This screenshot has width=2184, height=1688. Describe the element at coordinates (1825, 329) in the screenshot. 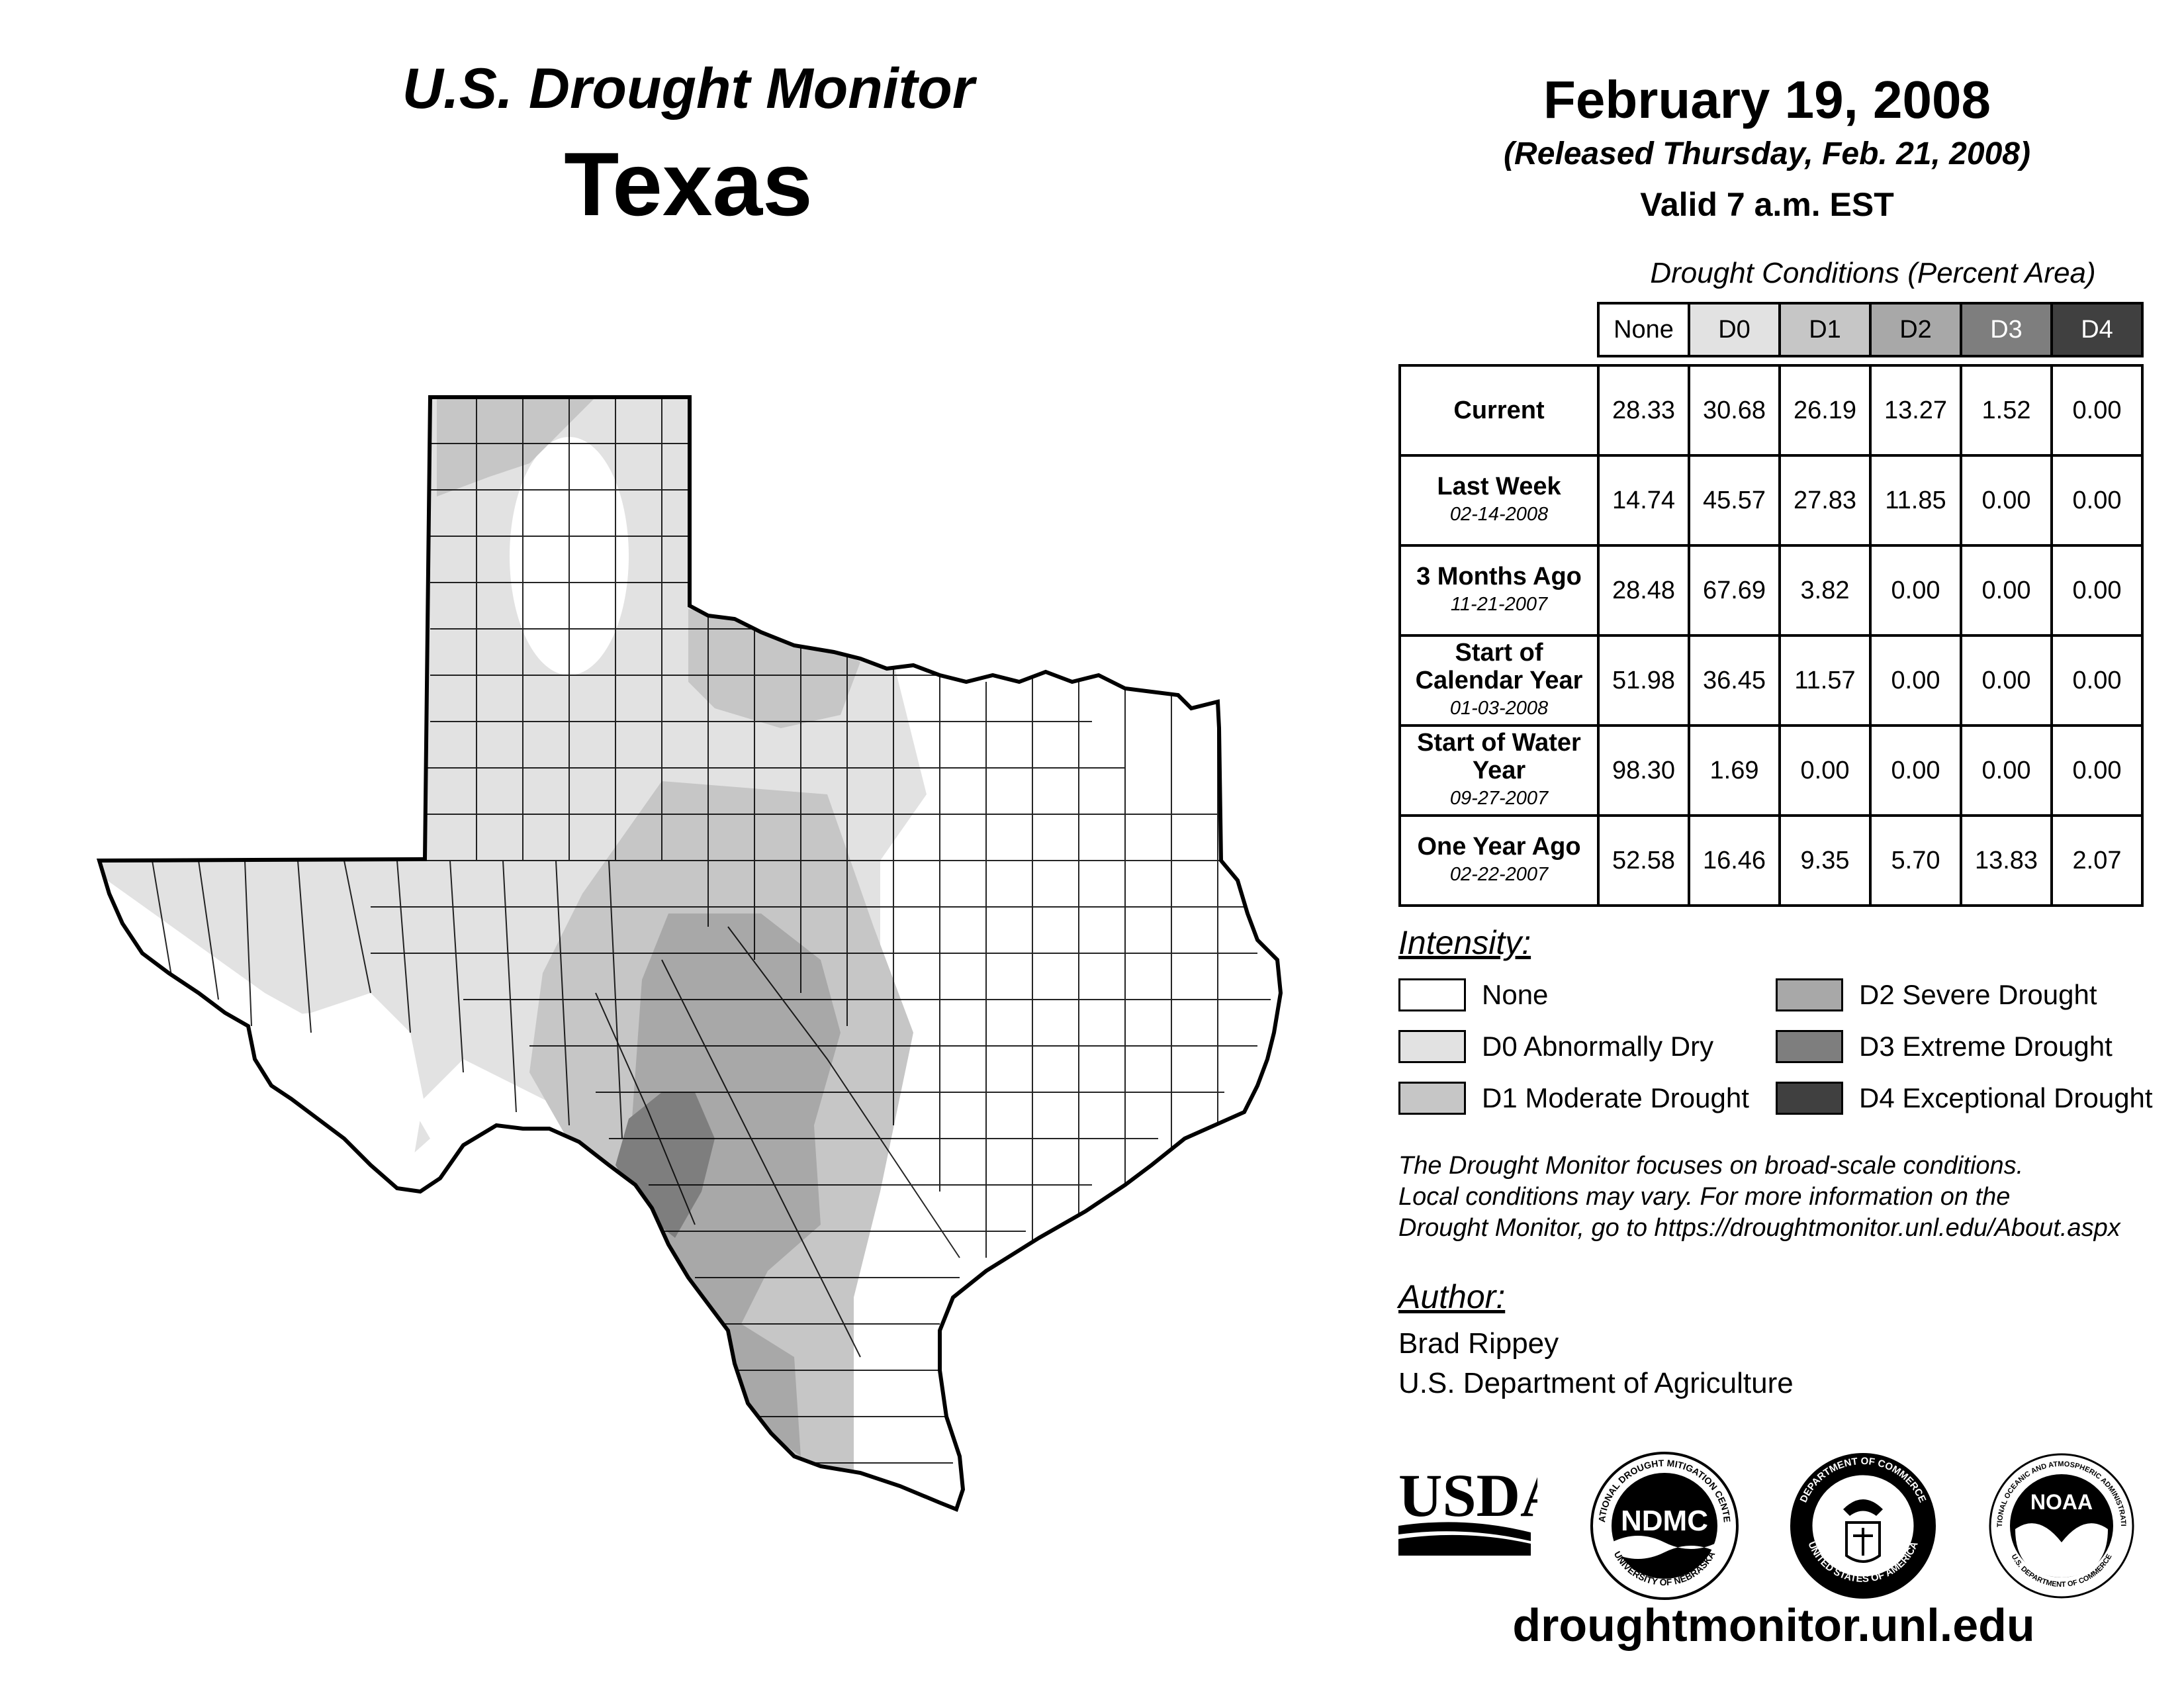

I see `col-header-d1: D1` at that location.